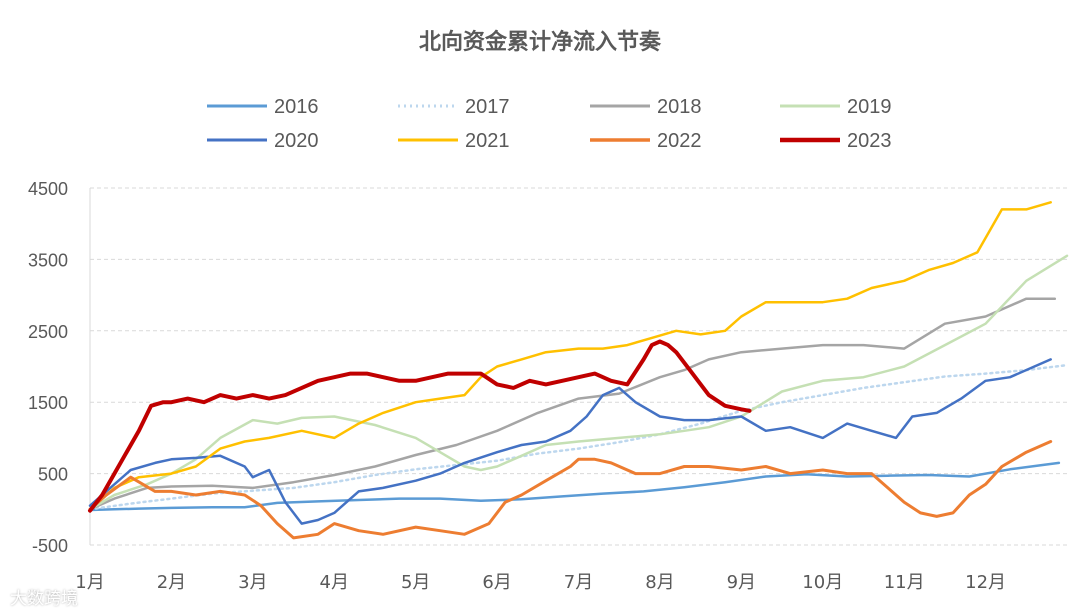 The image size is (1080, 616). Describe the element at coordinates (869, 141) in the screenshot. I see `legend-label-2023: 2023` at that location.